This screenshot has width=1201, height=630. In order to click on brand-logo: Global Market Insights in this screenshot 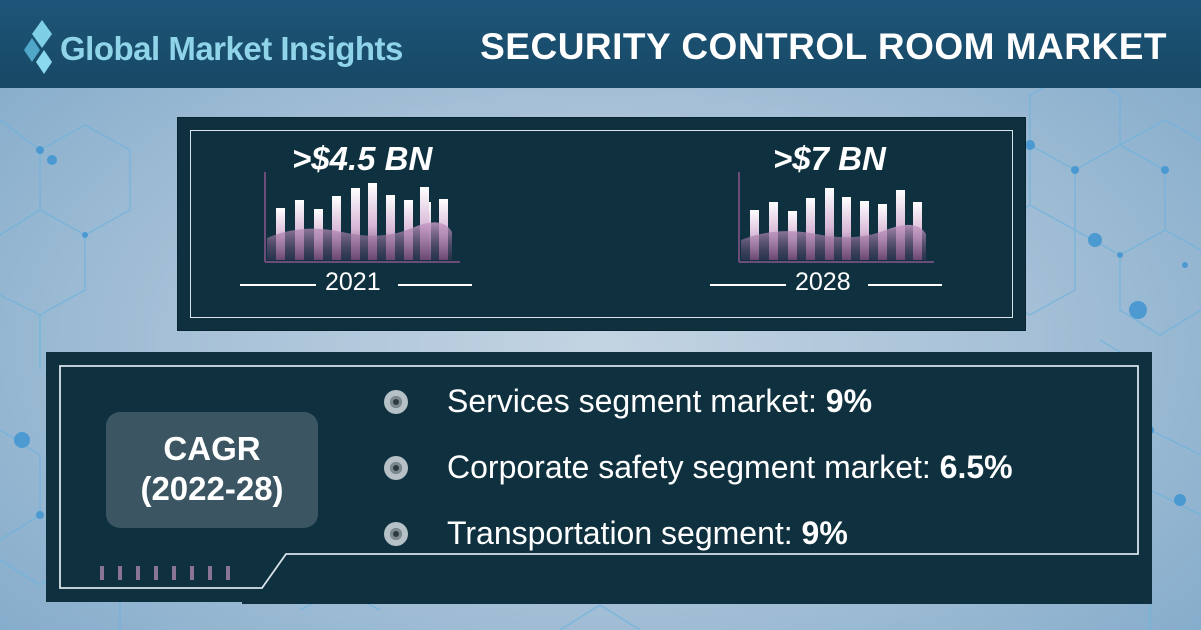, I will do `click(222, 46)`.